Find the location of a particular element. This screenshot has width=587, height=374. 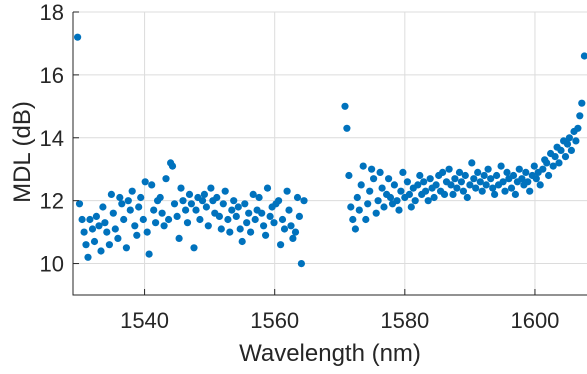

y-axis-label: MDL (dB) is located at coordinates (22, 152).